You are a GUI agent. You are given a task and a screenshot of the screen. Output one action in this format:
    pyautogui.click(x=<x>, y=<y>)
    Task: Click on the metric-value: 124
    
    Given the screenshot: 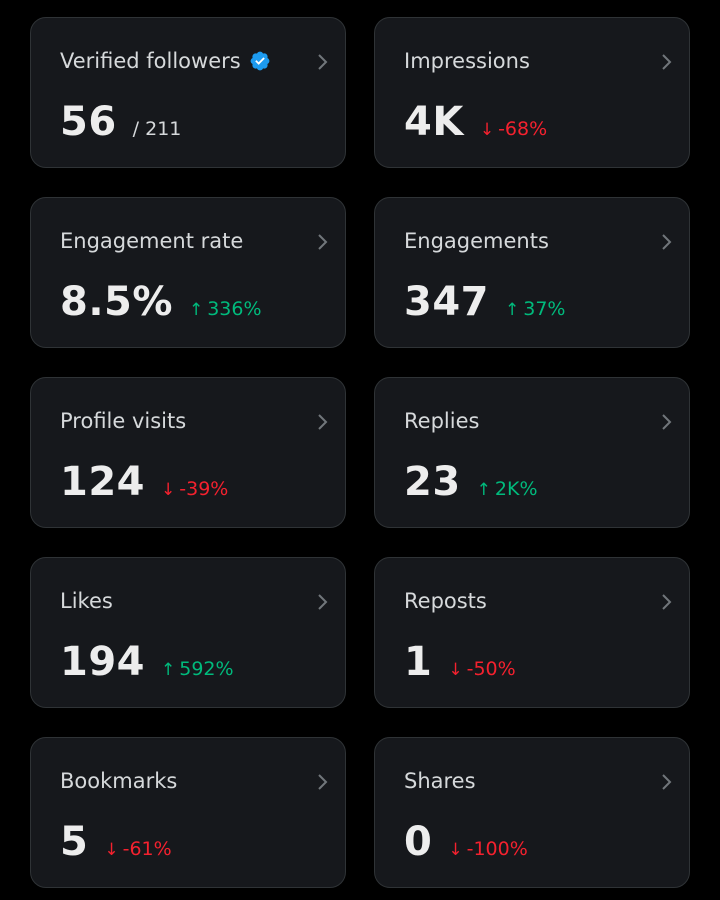 What is the action you would take?
    pyautogui.click(x=102, y=482)
    